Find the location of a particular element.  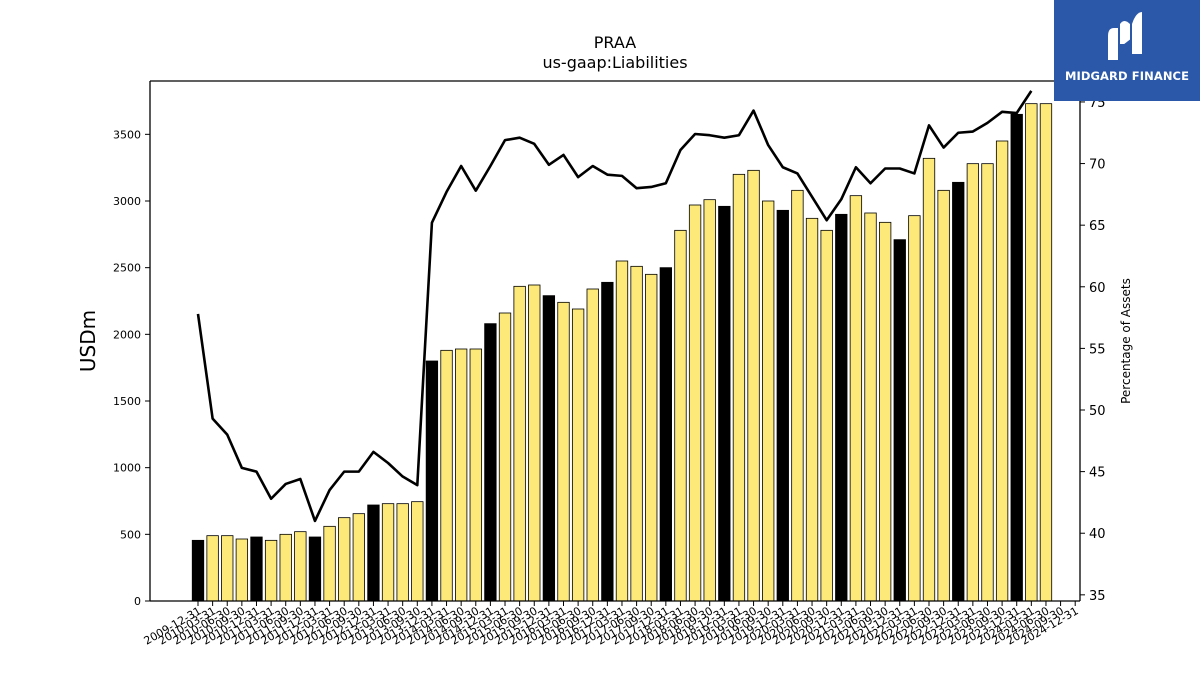

chart-subtitle: us-gaap:Liabilities is located at coordinates (614, 62).